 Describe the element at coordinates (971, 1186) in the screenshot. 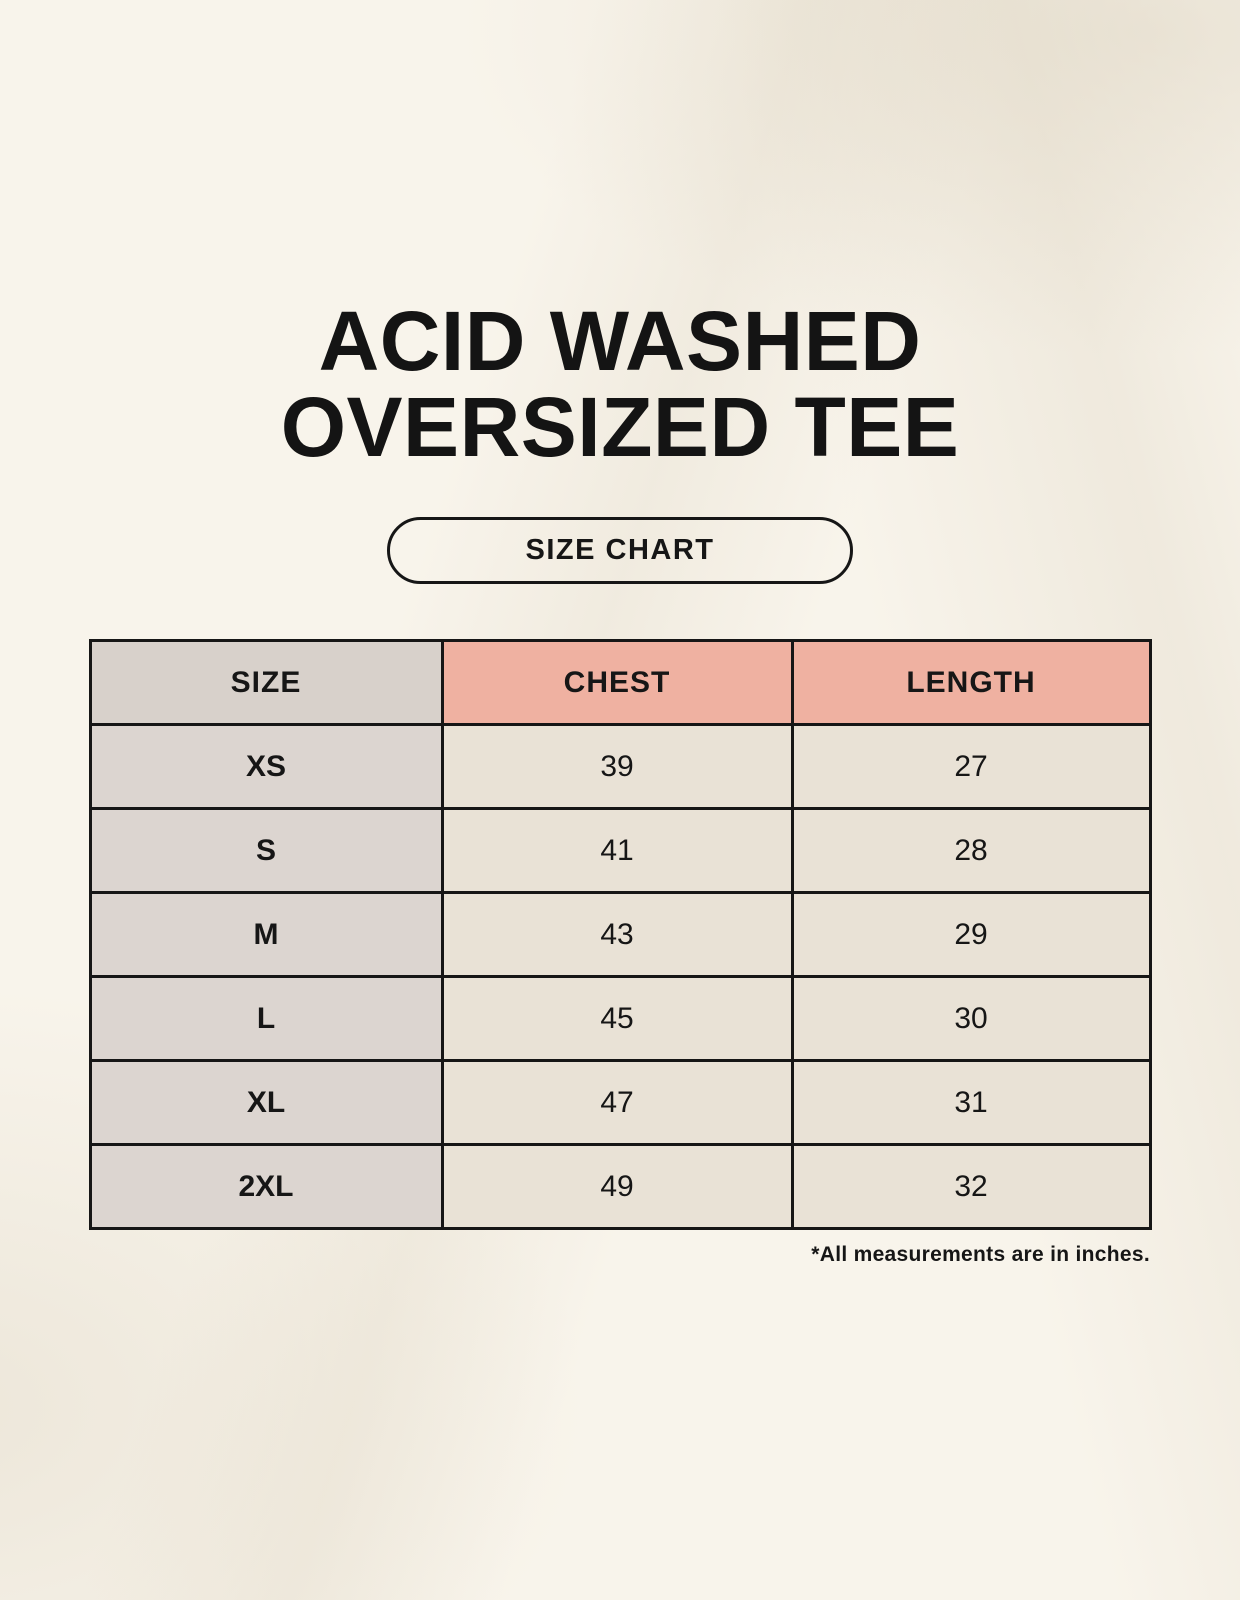

I see `length-cell: 32` at that location.